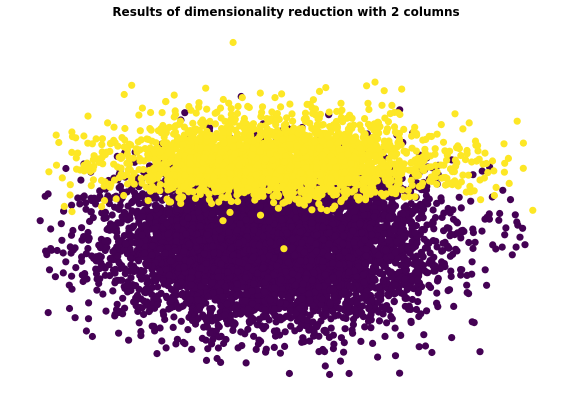  Describe the element at coordinates (451, 271) in the screenshot. I see `scatter-point-class-0-1973` at that location.